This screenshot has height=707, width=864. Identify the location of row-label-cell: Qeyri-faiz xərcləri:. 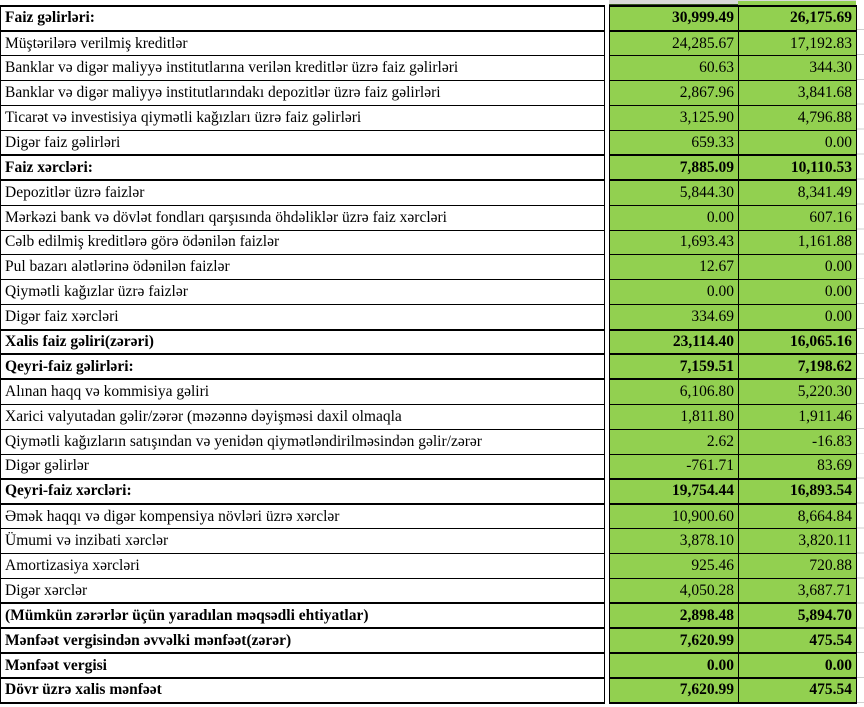
(302, 491).